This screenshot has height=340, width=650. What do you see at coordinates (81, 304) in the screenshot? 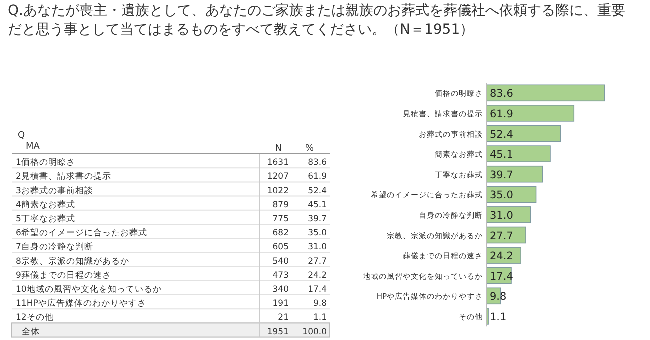
I see `category-label: 11HPや広告媒体のわかりやすさ` at bounding box center [81, 304].